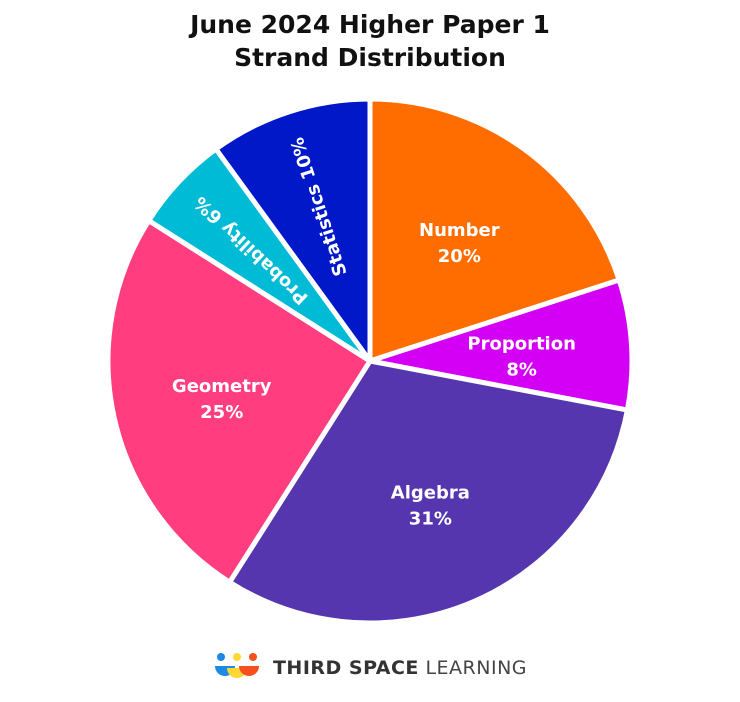  What do you see at coordinates (521, 356) in the screenshot?
I see `pie-label-proportion: Proportion 8%` at bounding box center [521, 356].